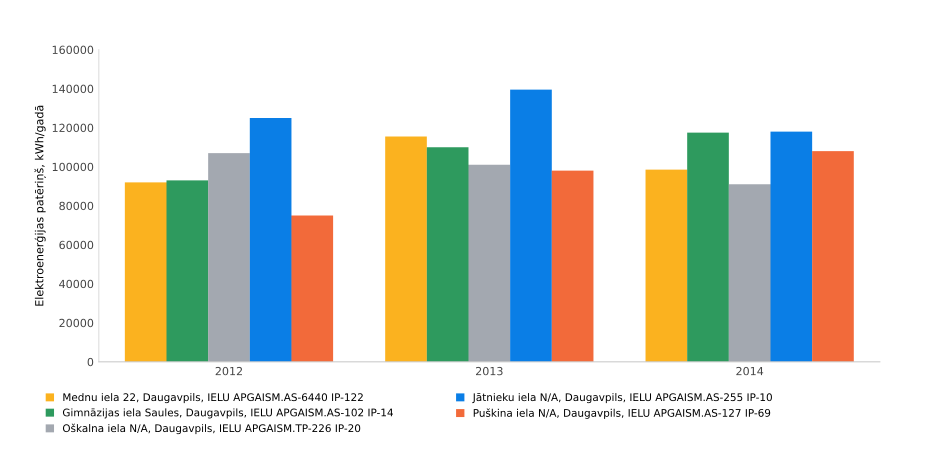 The height and width of the screenshot is (473, 941). Describe the element at coordinates (73, 50) in the screenshot. I see `y-tick-label: 160000` at that location.